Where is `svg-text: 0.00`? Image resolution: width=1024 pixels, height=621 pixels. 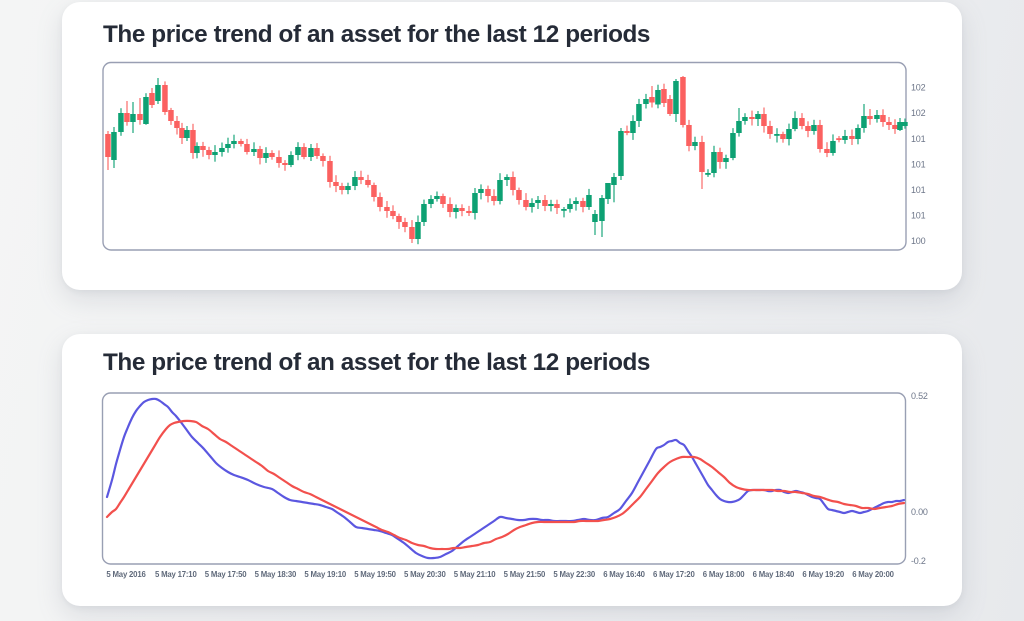 svg-text: 0.00 is located at coordinates (919, 512).